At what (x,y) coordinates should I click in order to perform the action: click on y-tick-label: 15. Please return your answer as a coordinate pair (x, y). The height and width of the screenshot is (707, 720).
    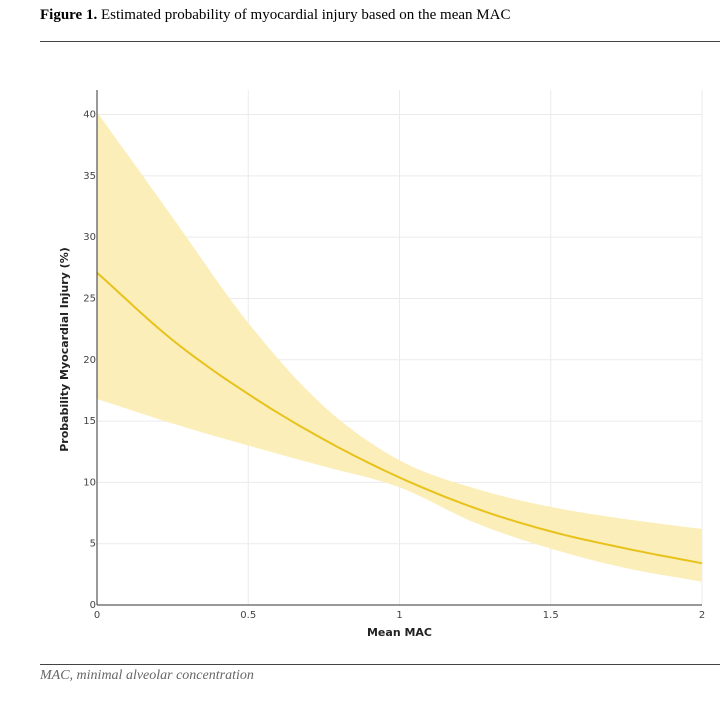
    Looking at the image, I should click on (89, 421).